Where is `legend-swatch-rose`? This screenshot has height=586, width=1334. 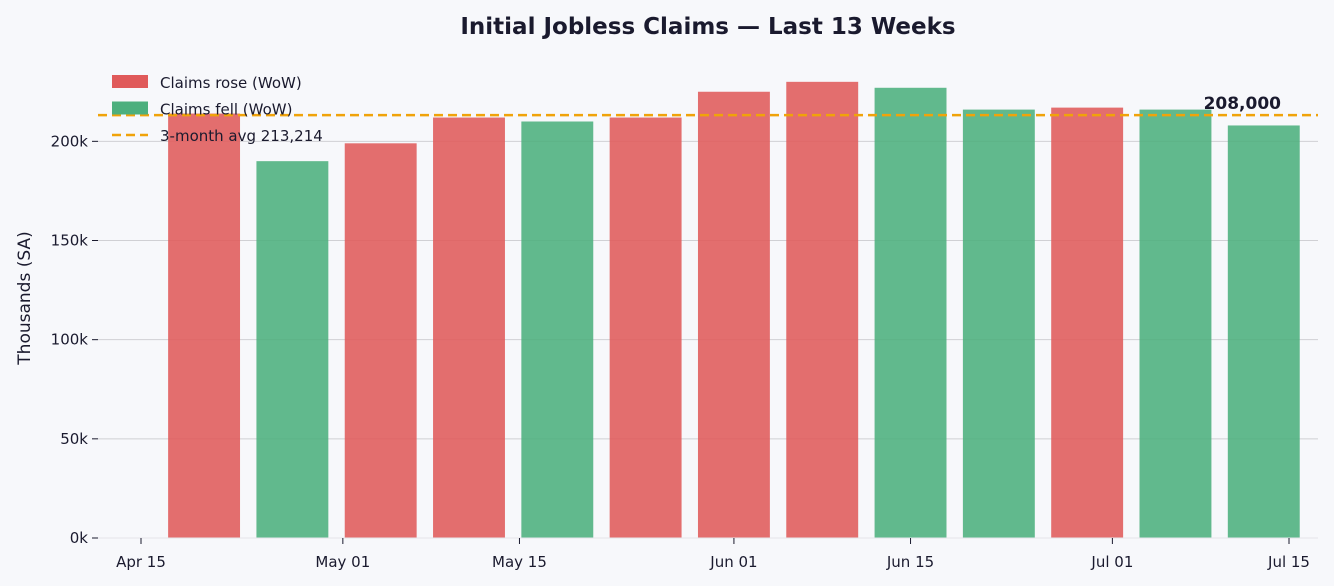
legend-swatch-rose is located at coordinates (130, 81).